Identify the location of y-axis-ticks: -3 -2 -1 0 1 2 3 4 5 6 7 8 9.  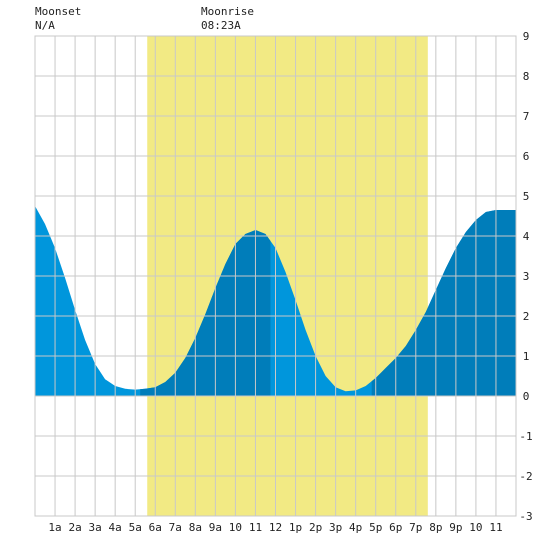
(525, 276).